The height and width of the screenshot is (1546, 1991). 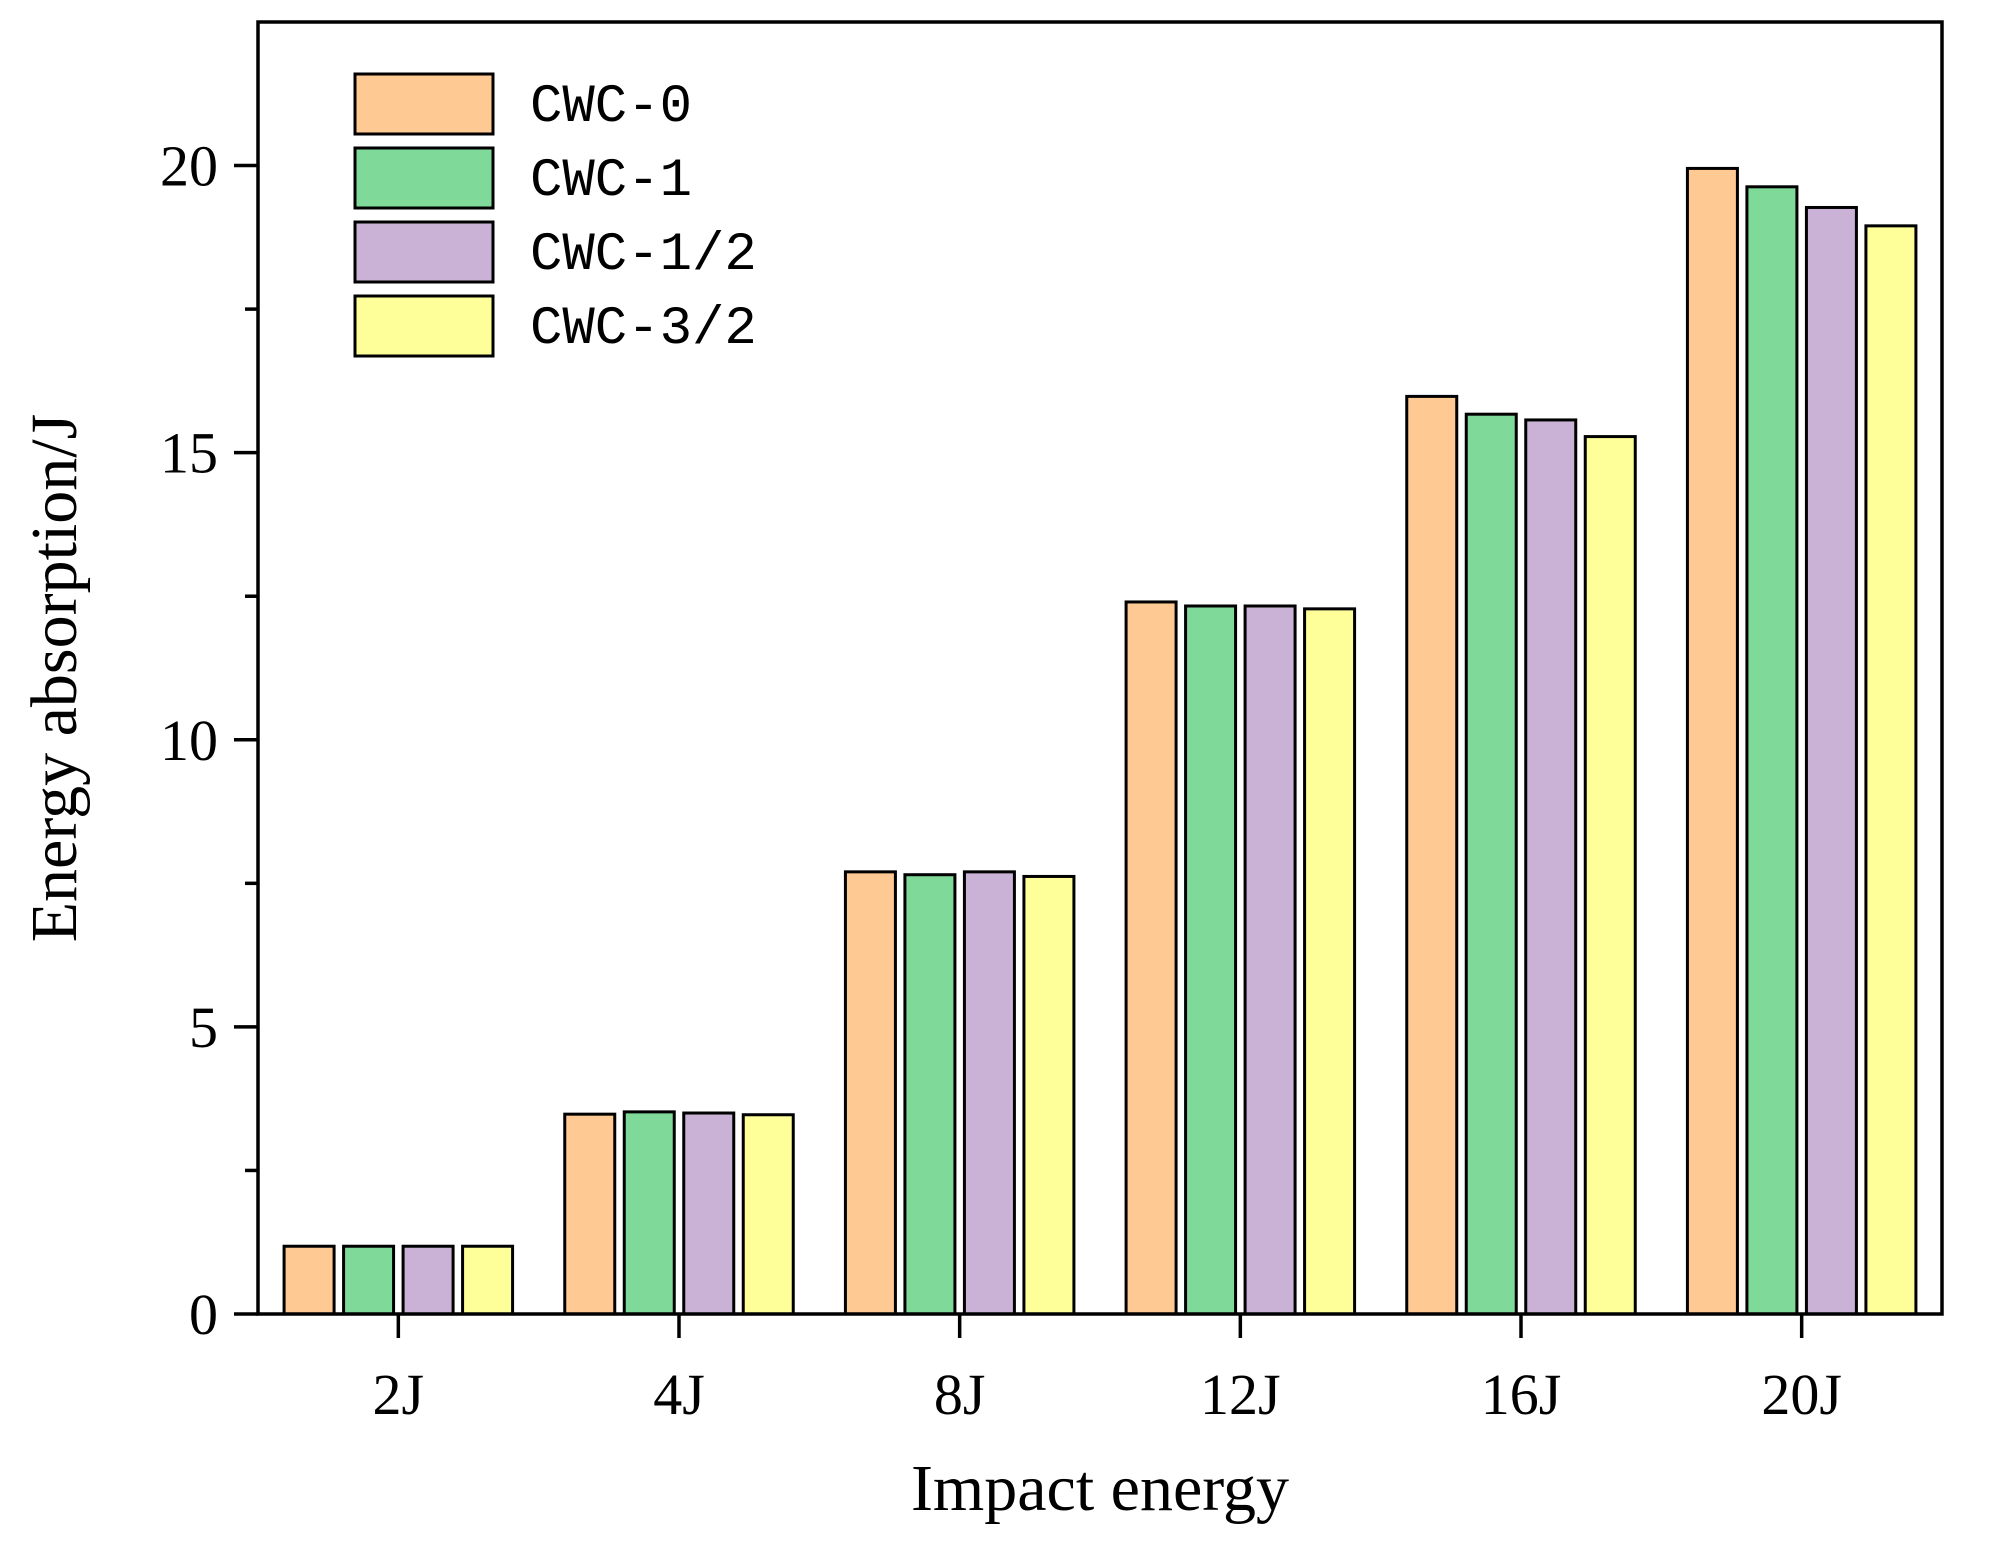 What do you see at coordinates (643, 329) in the screenshot?
I see `legend-label-cwc-3-2: CWC-3/2` at bounding box center [643, 329].